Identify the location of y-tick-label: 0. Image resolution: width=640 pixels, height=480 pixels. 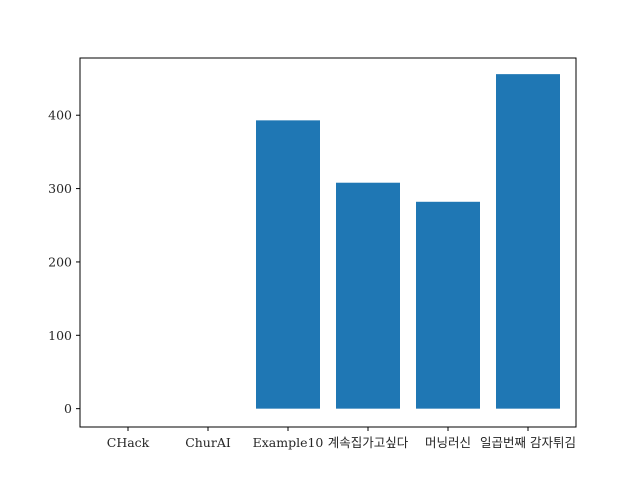
(68, 408).